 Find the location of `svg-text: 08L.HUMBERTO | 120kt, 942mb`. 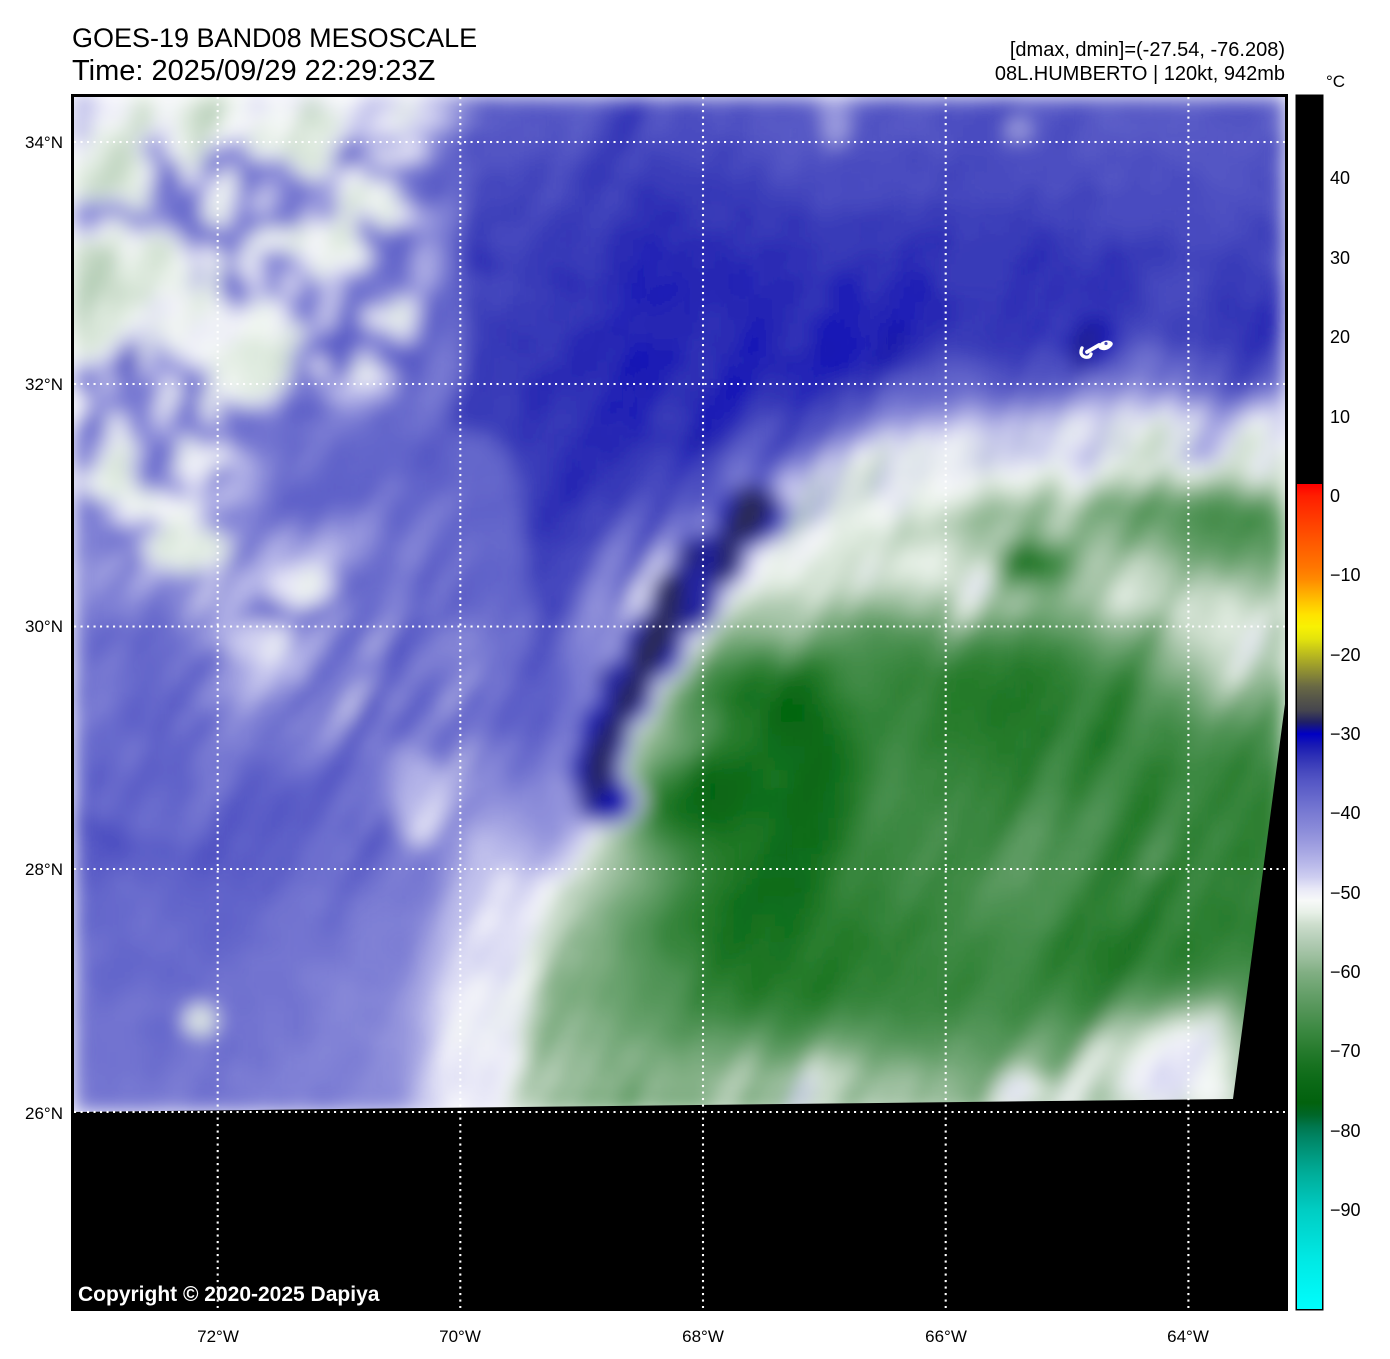

svg-text: 08L.HUMBERTO | 120kt, 942mb is located at coordinates (1140, 74).